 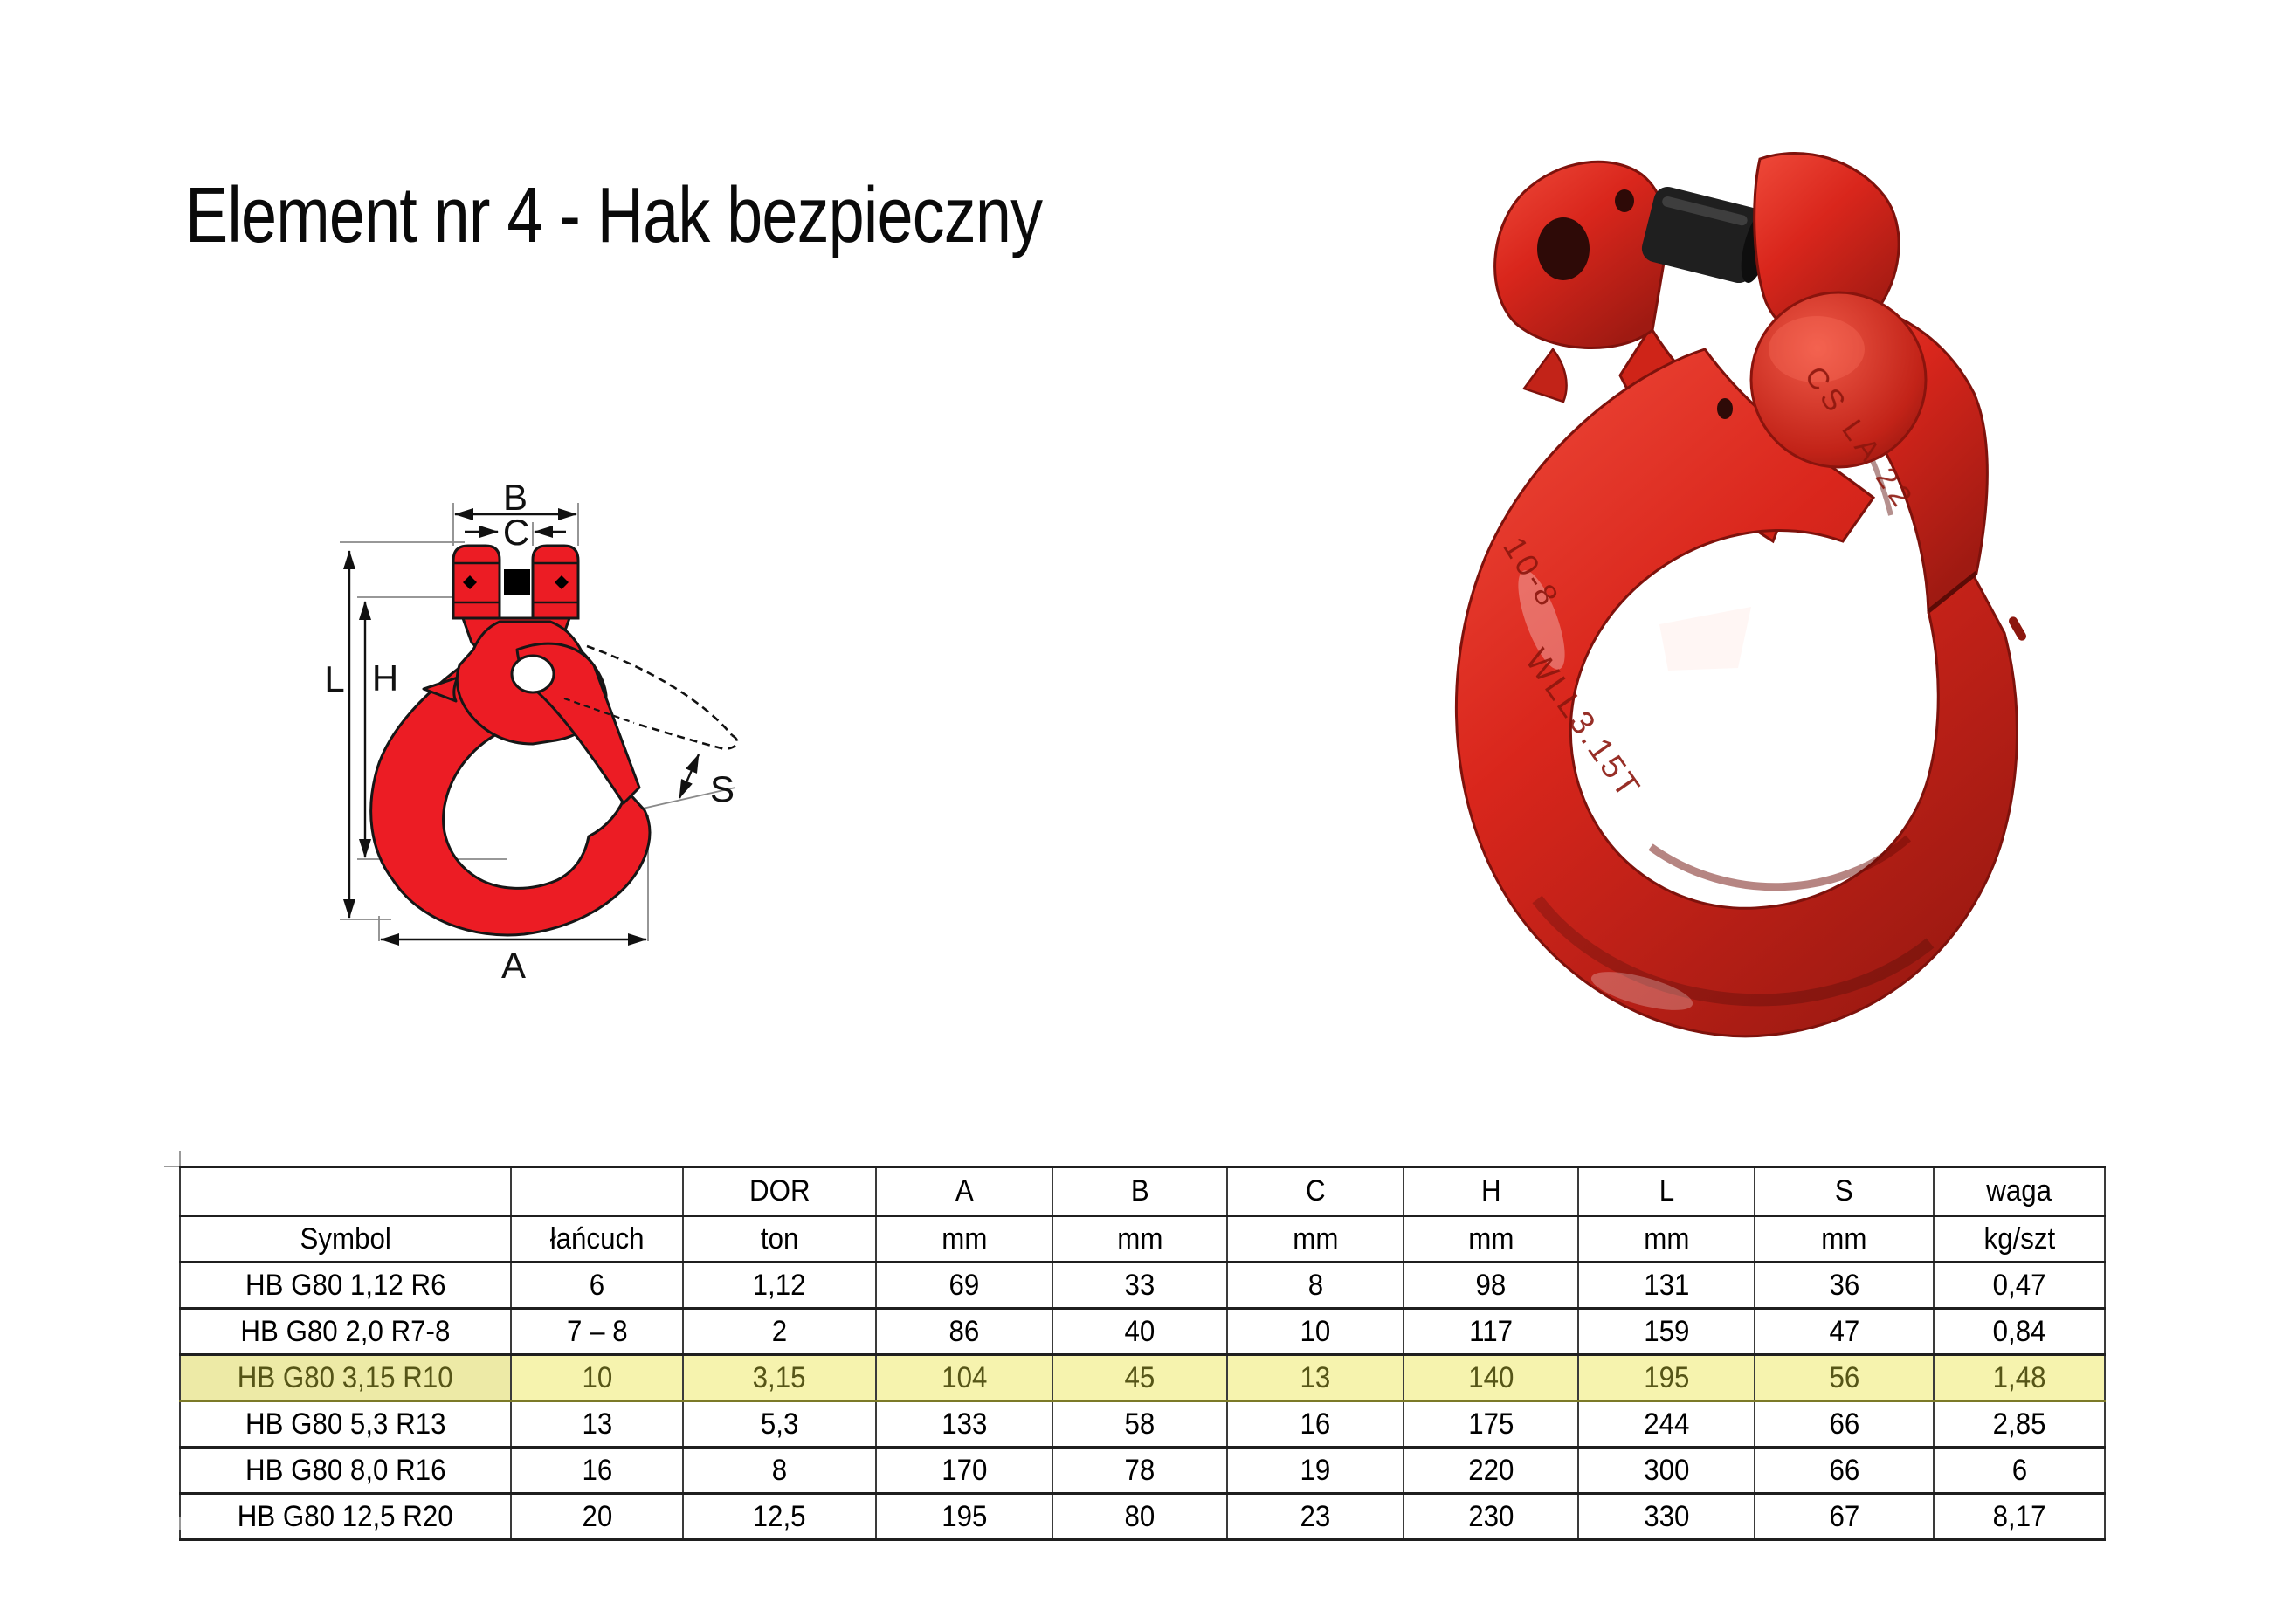 What do you see at coordinates (2019, 1285) in the screenshot?
I see `value-cell-0-8: 0,47` at bounding box center [2019, 1285].